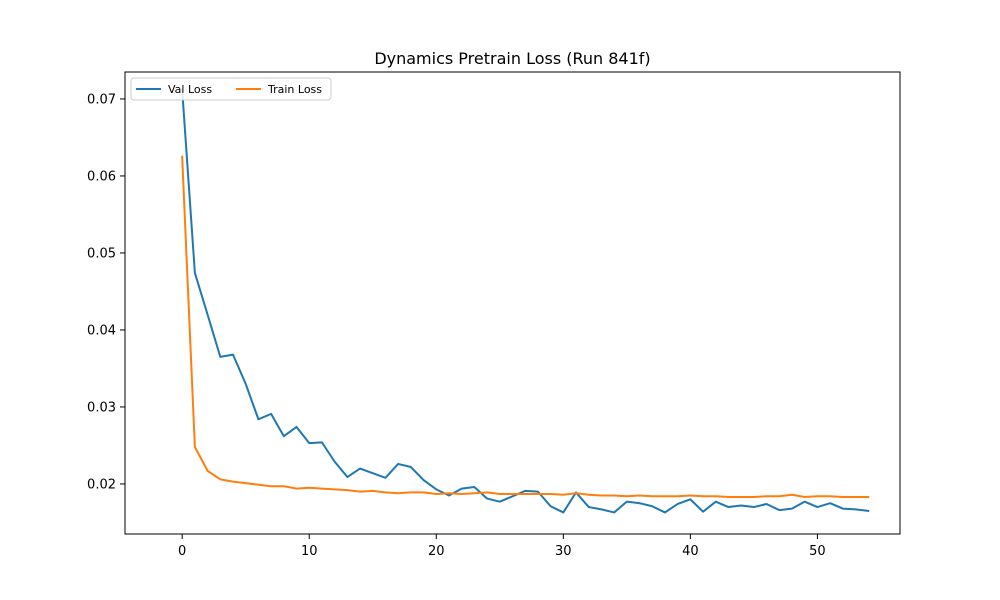  I want to click on legend-label-train-loss: Train Loss, so click(294, 89).